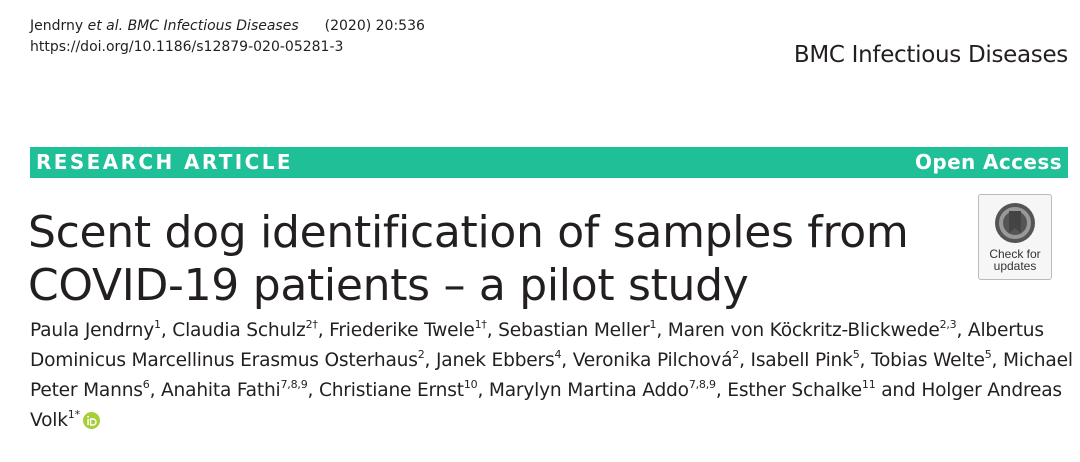 The image size is (1080, 462). I want to click on author-name: Anahita Fathi, so click(221, 390).